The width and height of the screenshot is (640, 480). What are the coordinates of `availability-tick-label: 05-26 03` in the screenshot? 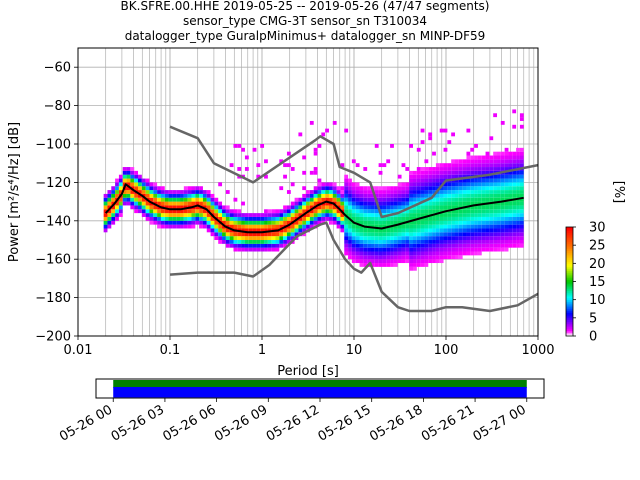 It's located at (138, 423).